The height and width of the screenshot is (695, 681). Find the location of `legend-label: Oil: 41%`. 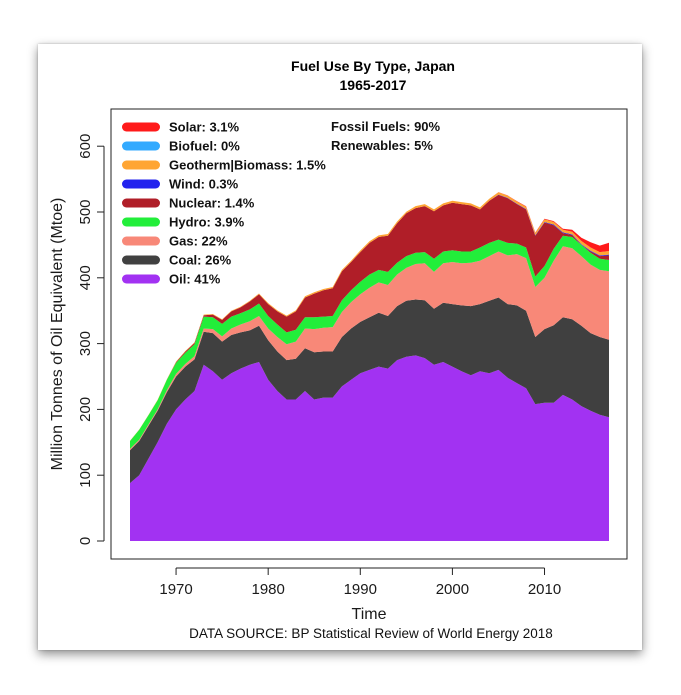

legend-label: Oil: 41% is located at coordinates (195, 279).